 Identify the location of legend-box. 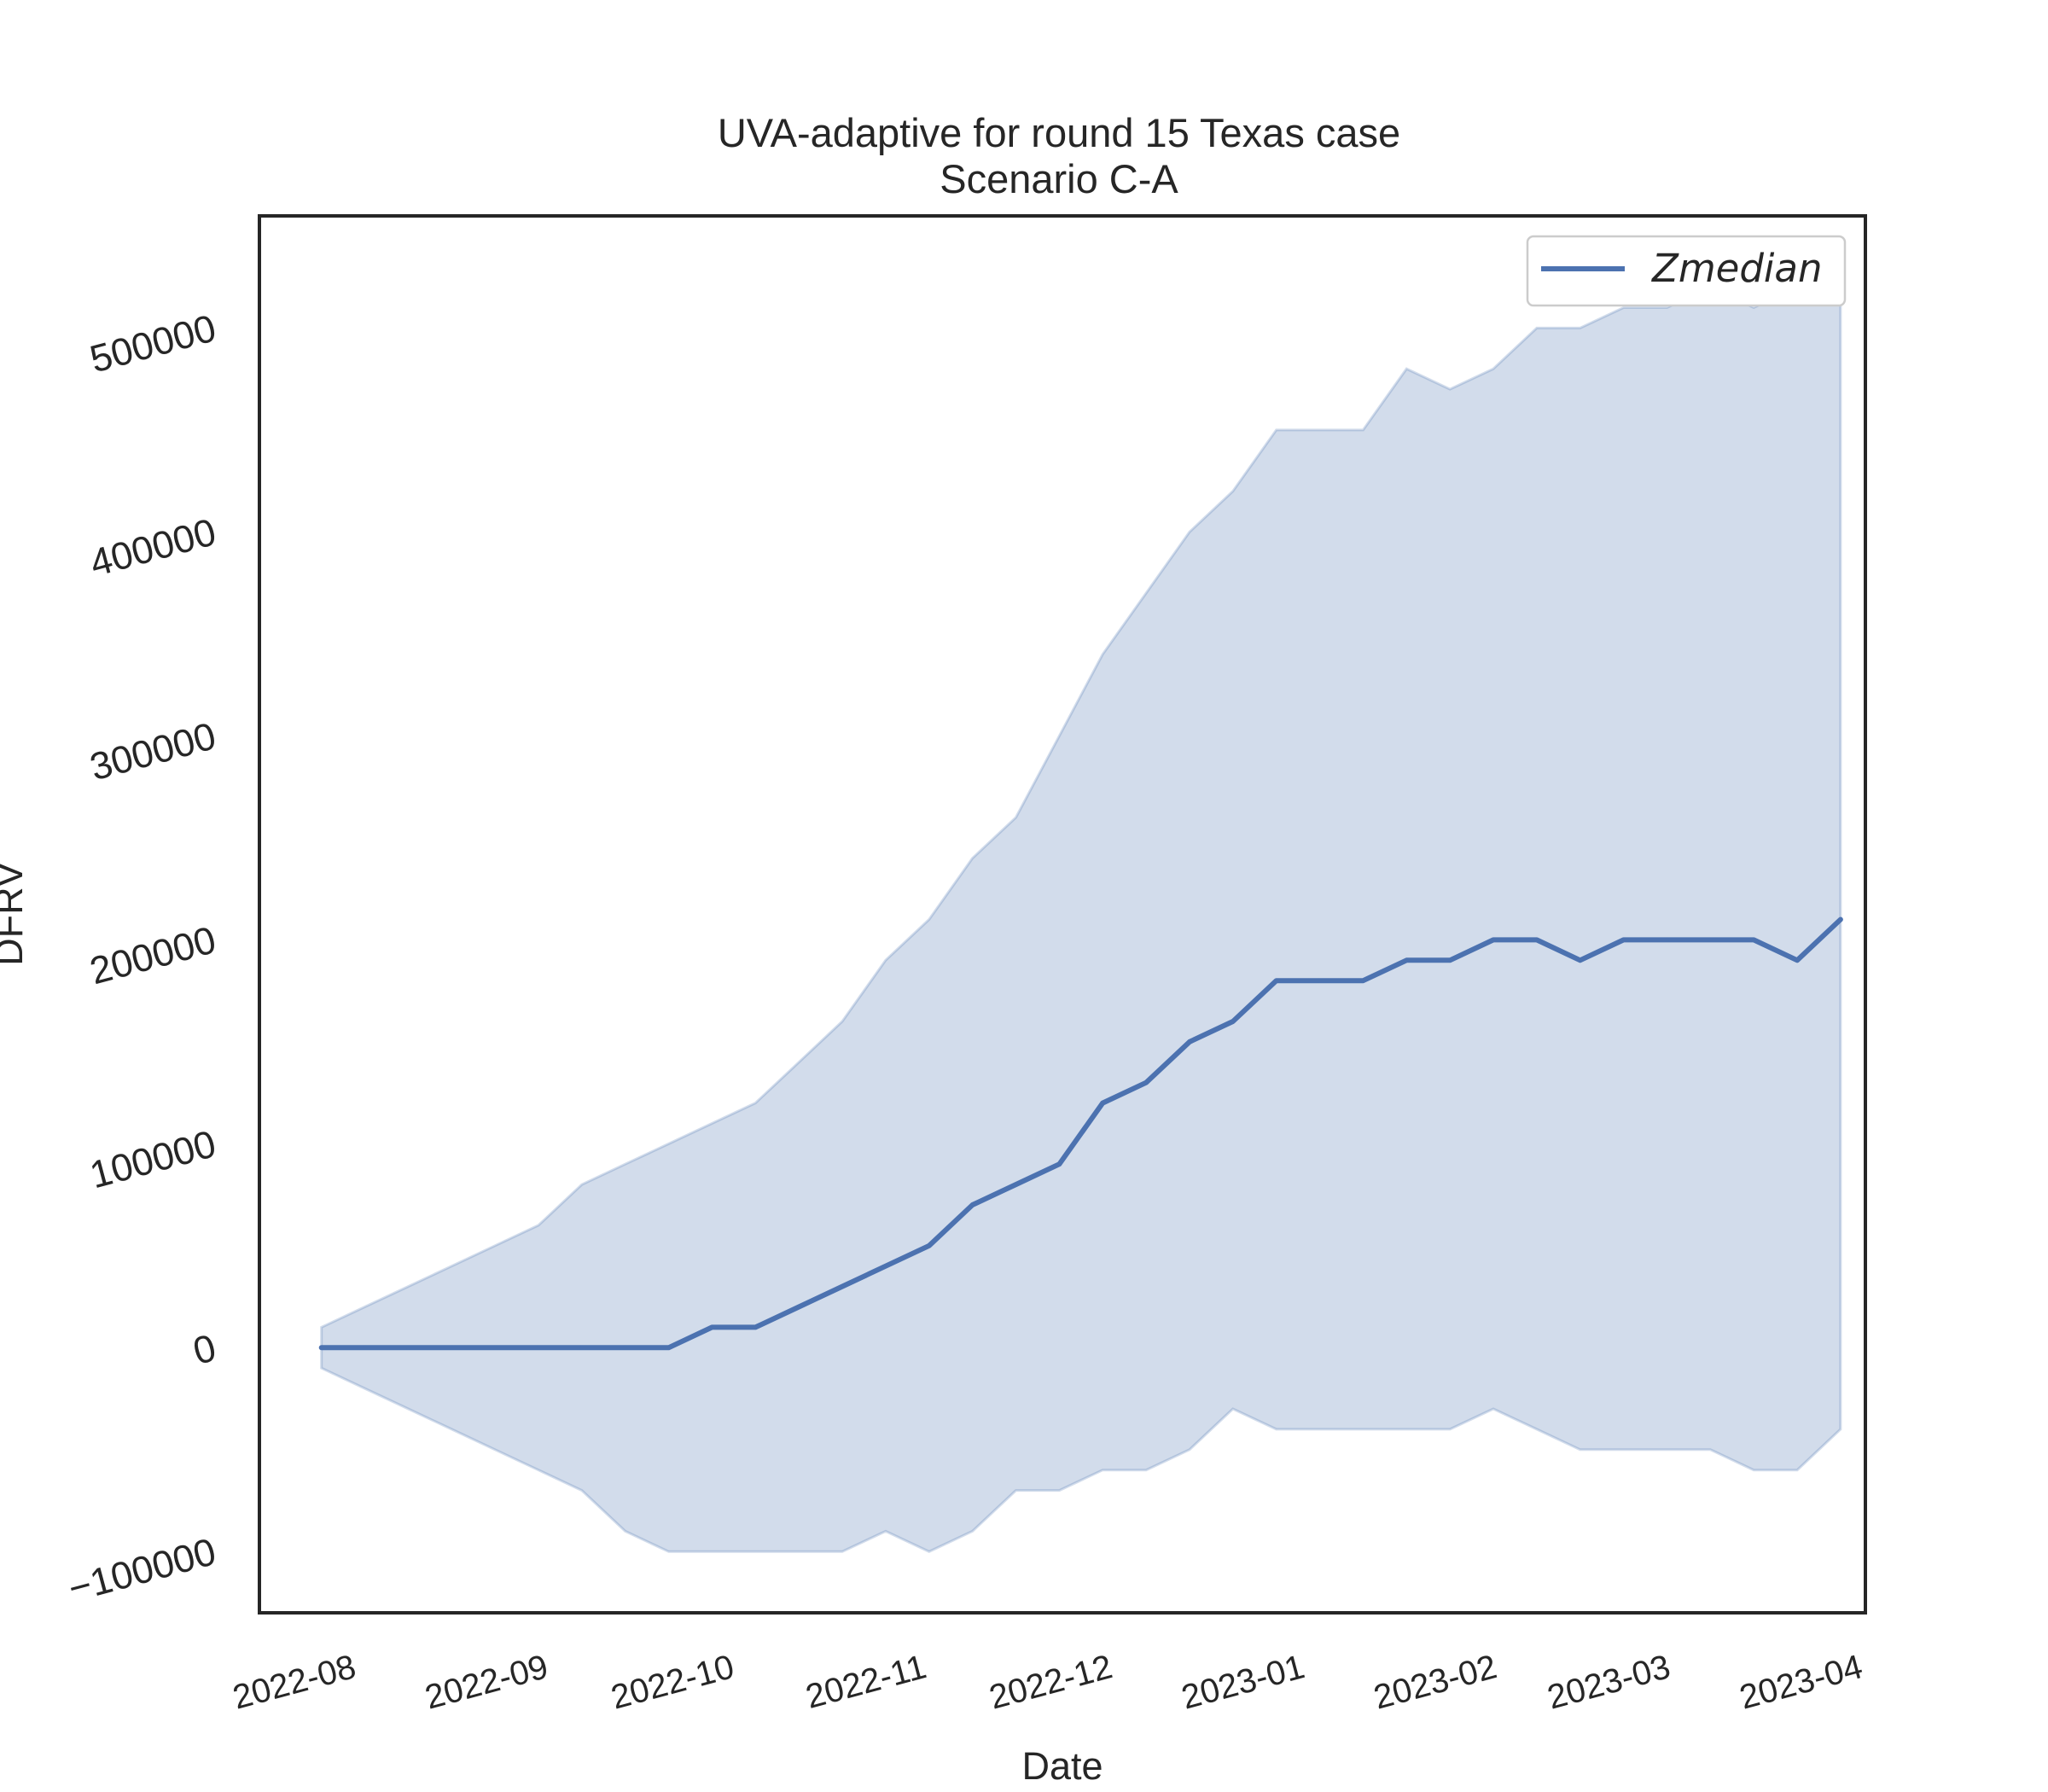
(1686, 271).